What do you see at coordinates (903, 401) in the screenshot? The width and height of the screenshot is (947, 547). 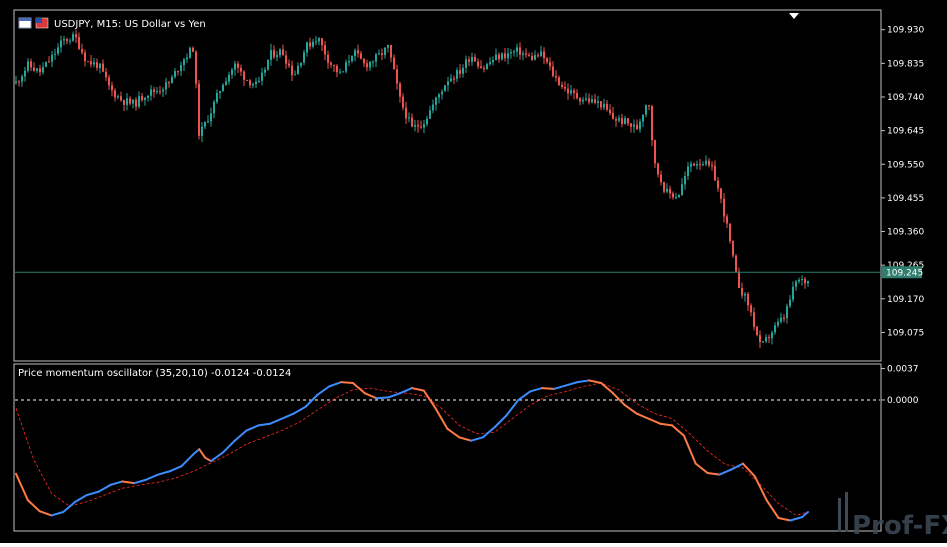 I see `oscillator-tick-label: 0.0000` at bounding box center [903, 401].